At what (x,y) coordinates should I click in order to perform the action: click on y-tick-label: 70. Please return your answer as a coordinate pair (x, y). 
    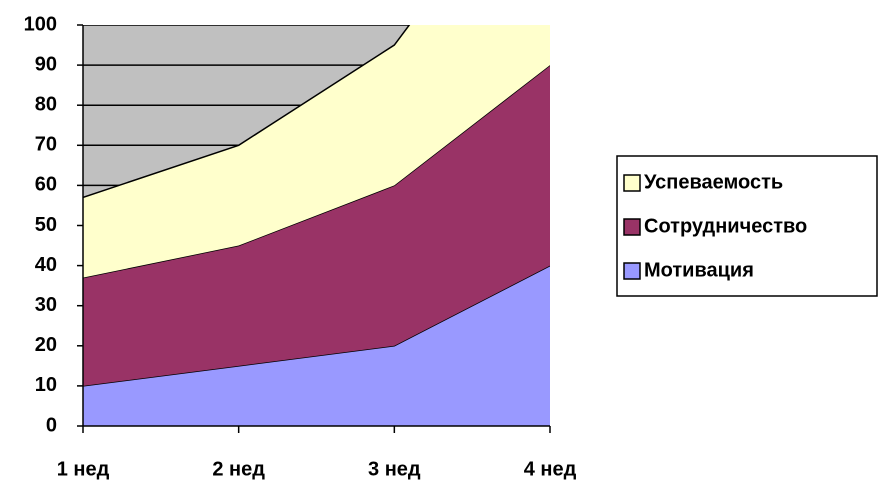
    Looking at the image, I should click on (46, 145).